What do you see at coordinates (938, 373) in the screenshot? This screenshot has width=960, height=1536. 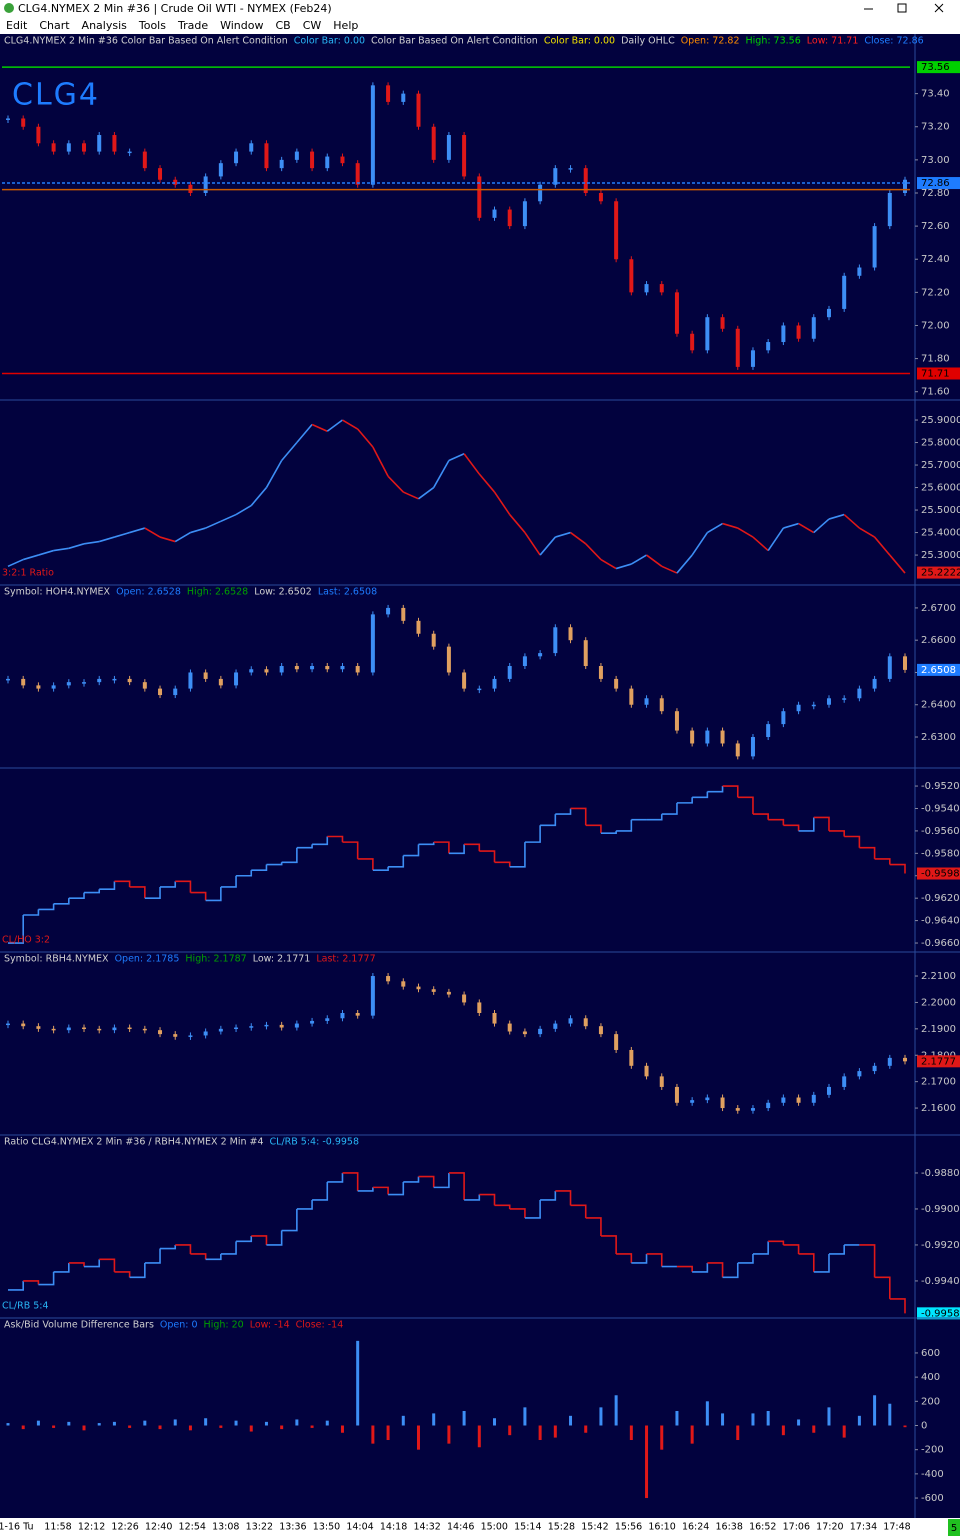 I see `level-box` at bounding box center [938, 373].